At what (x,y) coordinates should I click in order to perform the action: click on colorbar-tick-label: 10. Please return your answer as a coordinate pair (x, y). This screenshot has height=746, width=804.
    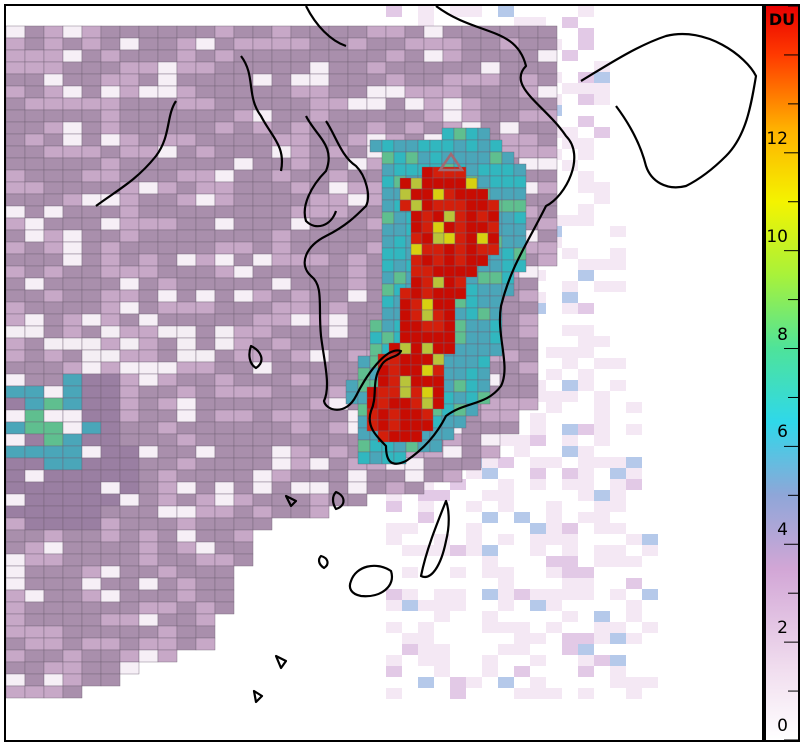
    Looking at the image, I should click on (777, 236).